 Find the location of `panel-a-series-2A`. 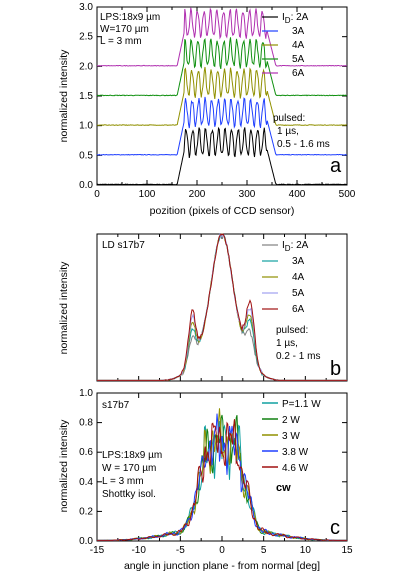

panel-a-series-2A is located at coordinates (221, 156).